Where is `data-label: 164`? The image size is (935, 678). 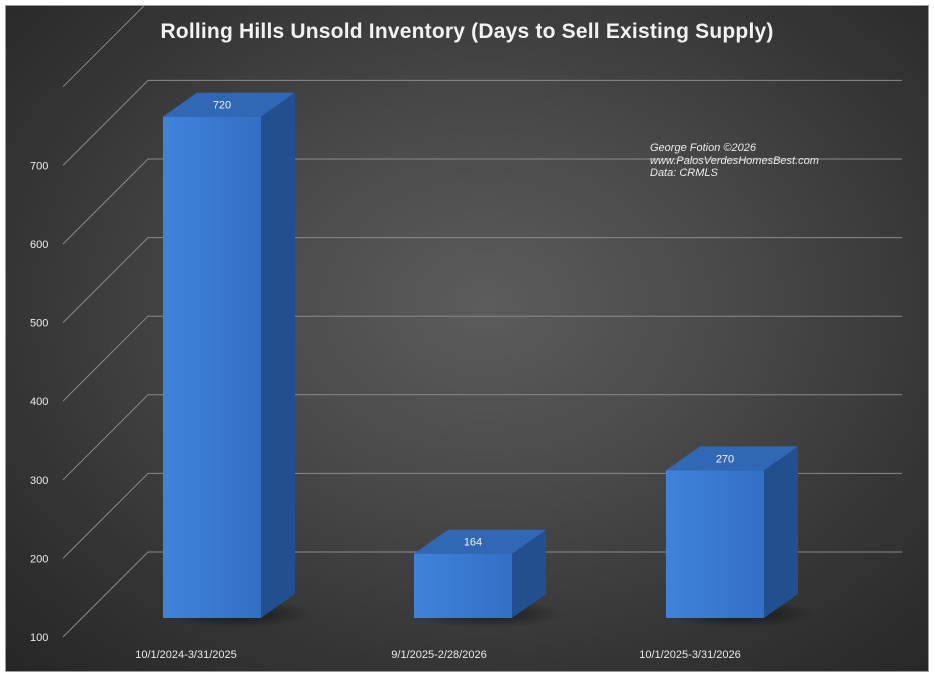
data-label: 164 is located at coordinates (473, 543).